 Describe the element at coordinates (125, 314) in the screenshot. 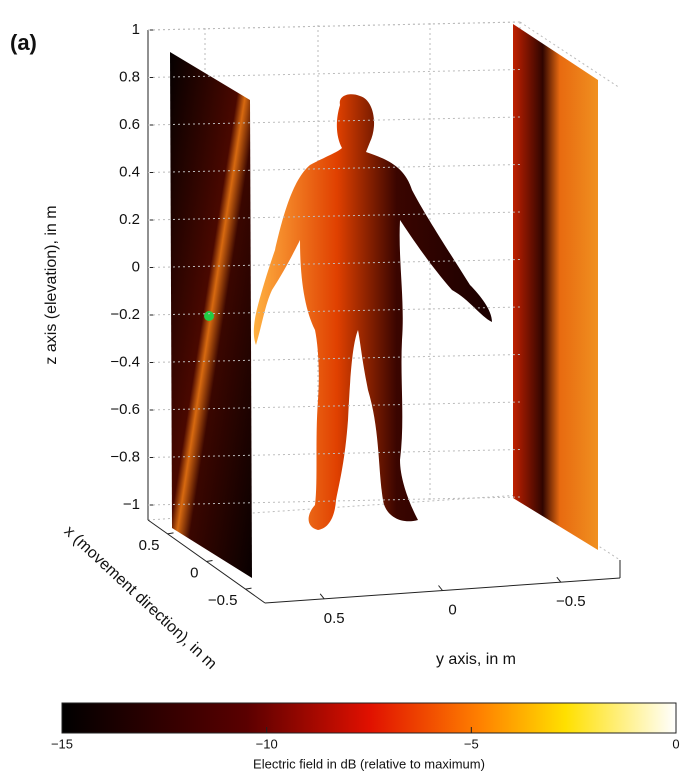

I see `z-tick-label: −0.2` at that location.